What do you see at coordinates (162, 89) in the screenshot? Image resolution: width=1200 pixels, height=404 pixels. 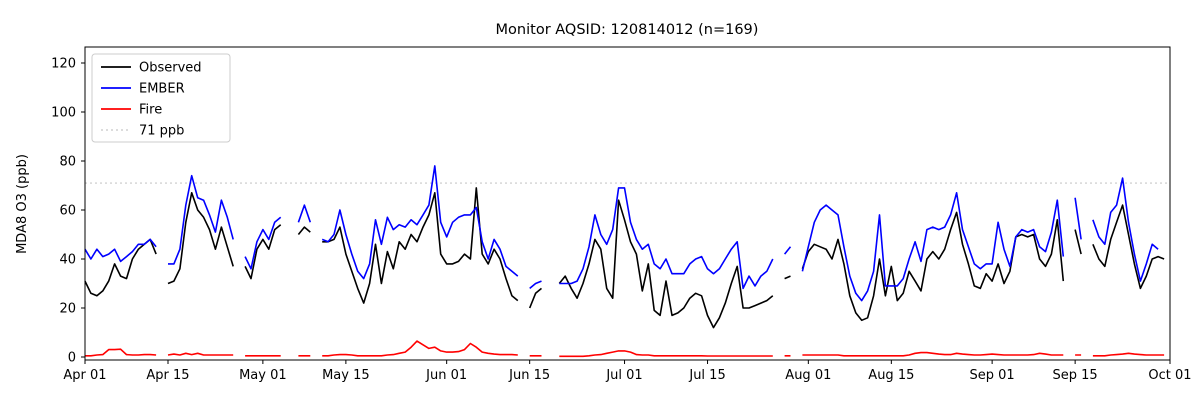 I see `legend-label: EMBER` at bounding box center [162, 89].